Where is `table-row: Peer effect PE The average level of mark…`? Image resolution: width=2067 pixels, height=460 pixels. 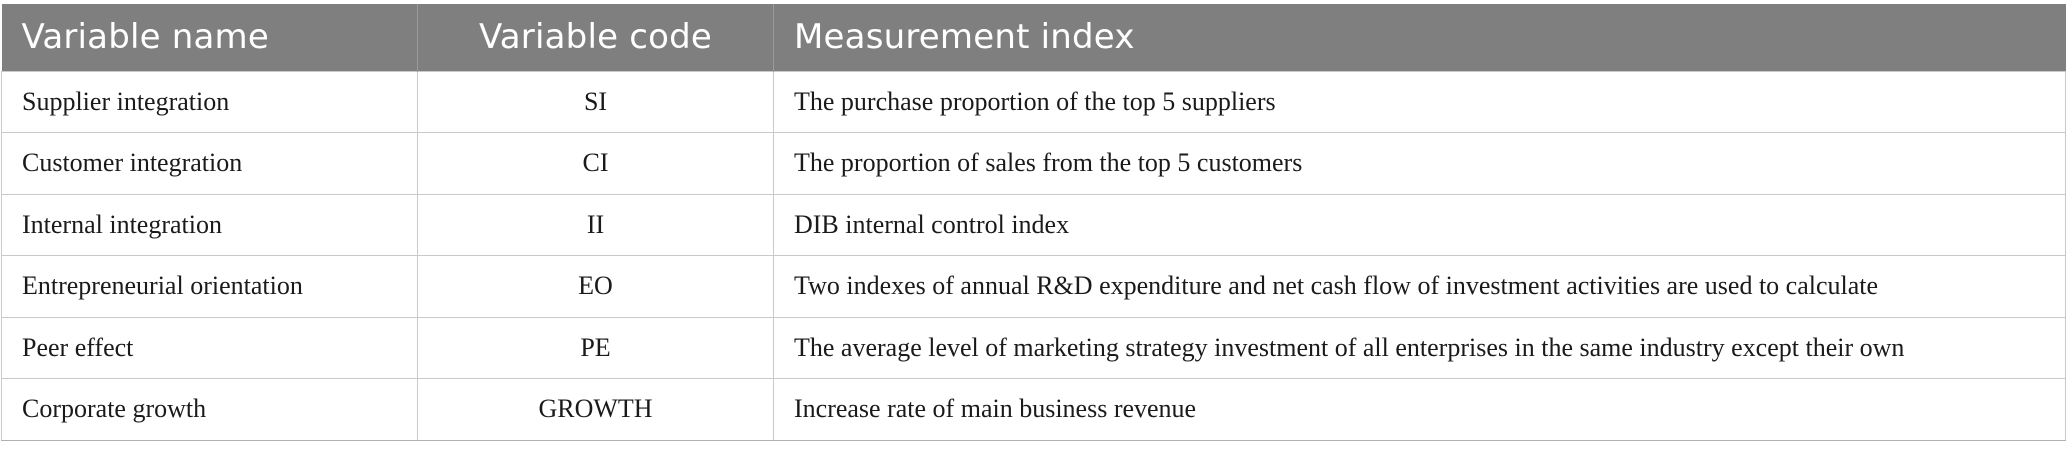 table-row: Peer effect PE The average level of mark… is located at coordinates (1033, 347).